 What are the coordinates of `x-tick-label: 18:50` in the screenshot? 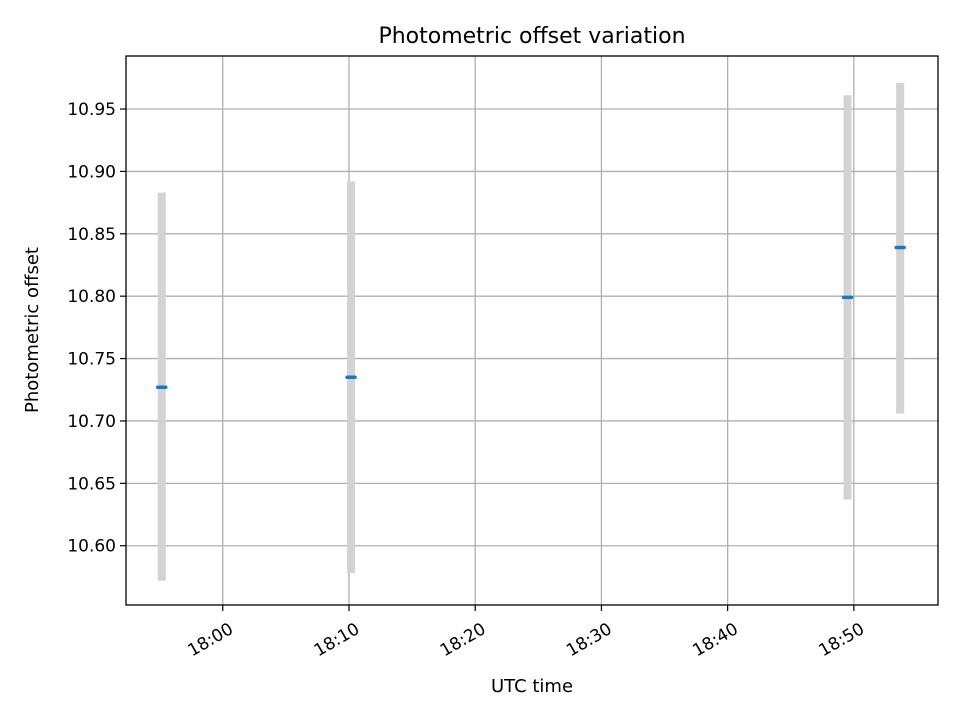 It's located at (842, 640).